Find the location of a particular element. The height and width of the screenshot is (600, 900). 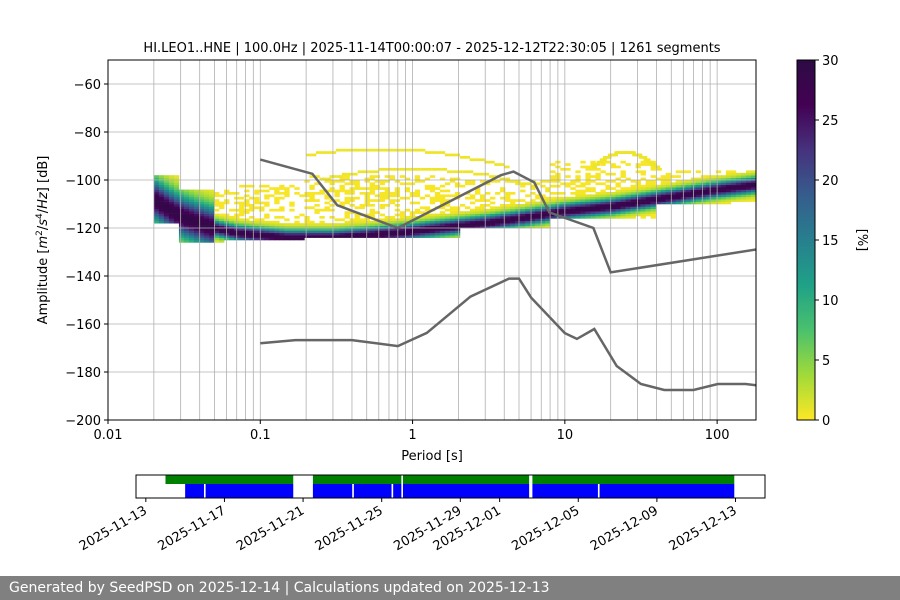

noise-model-nhnm is located at coordinates (507, 216).